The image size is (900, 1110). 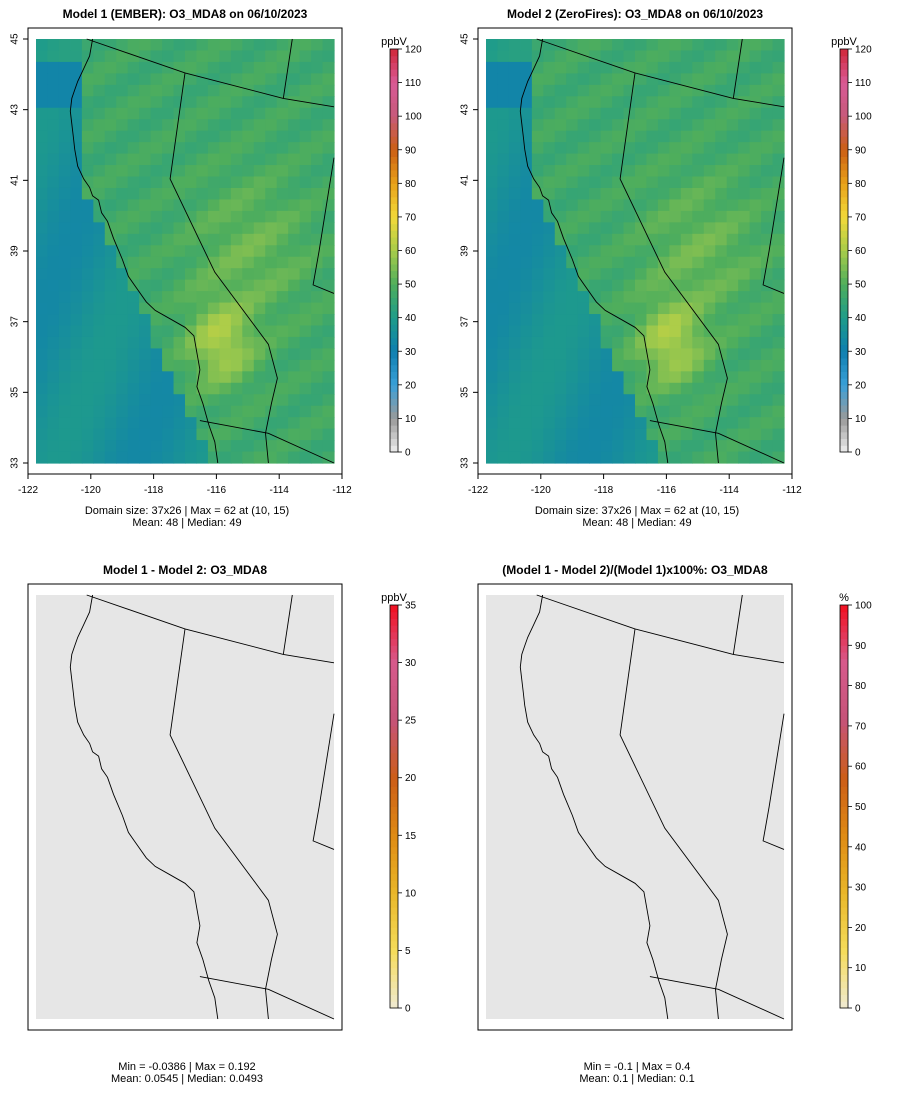 I want to click on colorbar-tick-label: 120, so click(x=413, y=50).